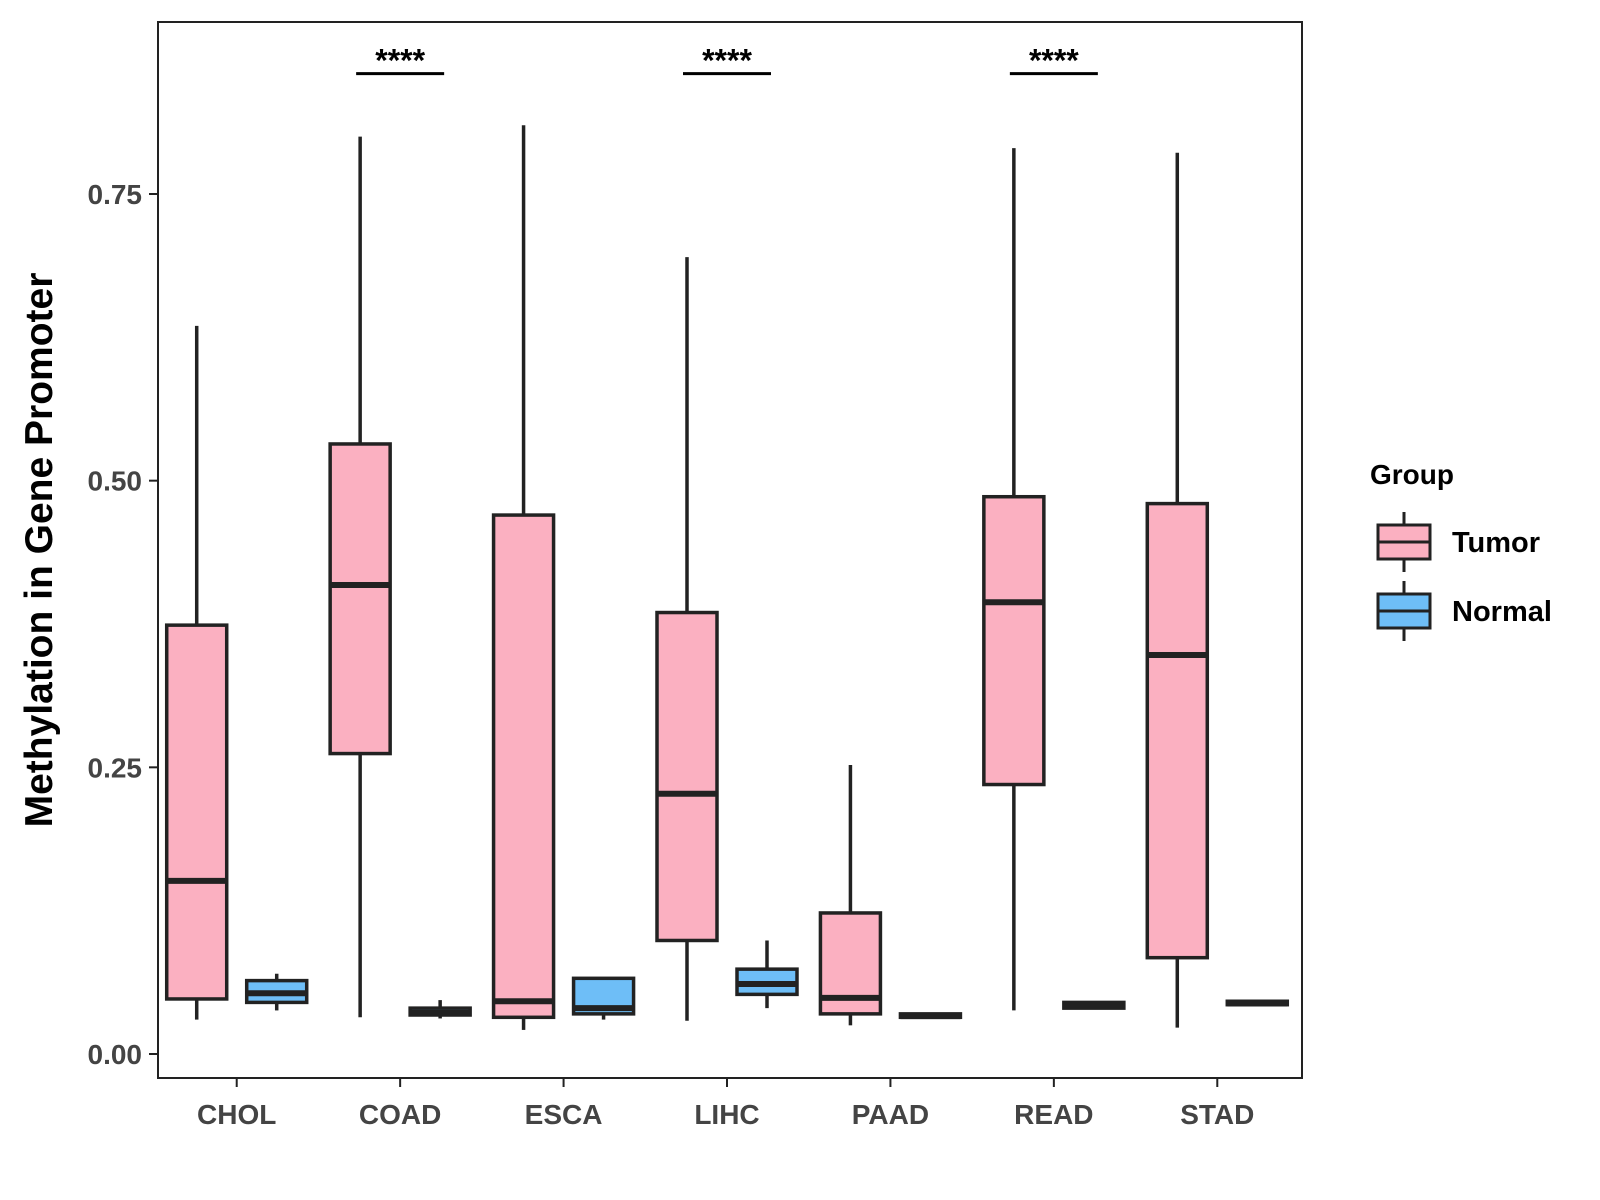 The height and width of the screenshot is (1200, 1600). What do you see at coordinates (400, 1114) in the screenshot?
I see `x-tick-label: COAD` at bounding box center [400, 1114].